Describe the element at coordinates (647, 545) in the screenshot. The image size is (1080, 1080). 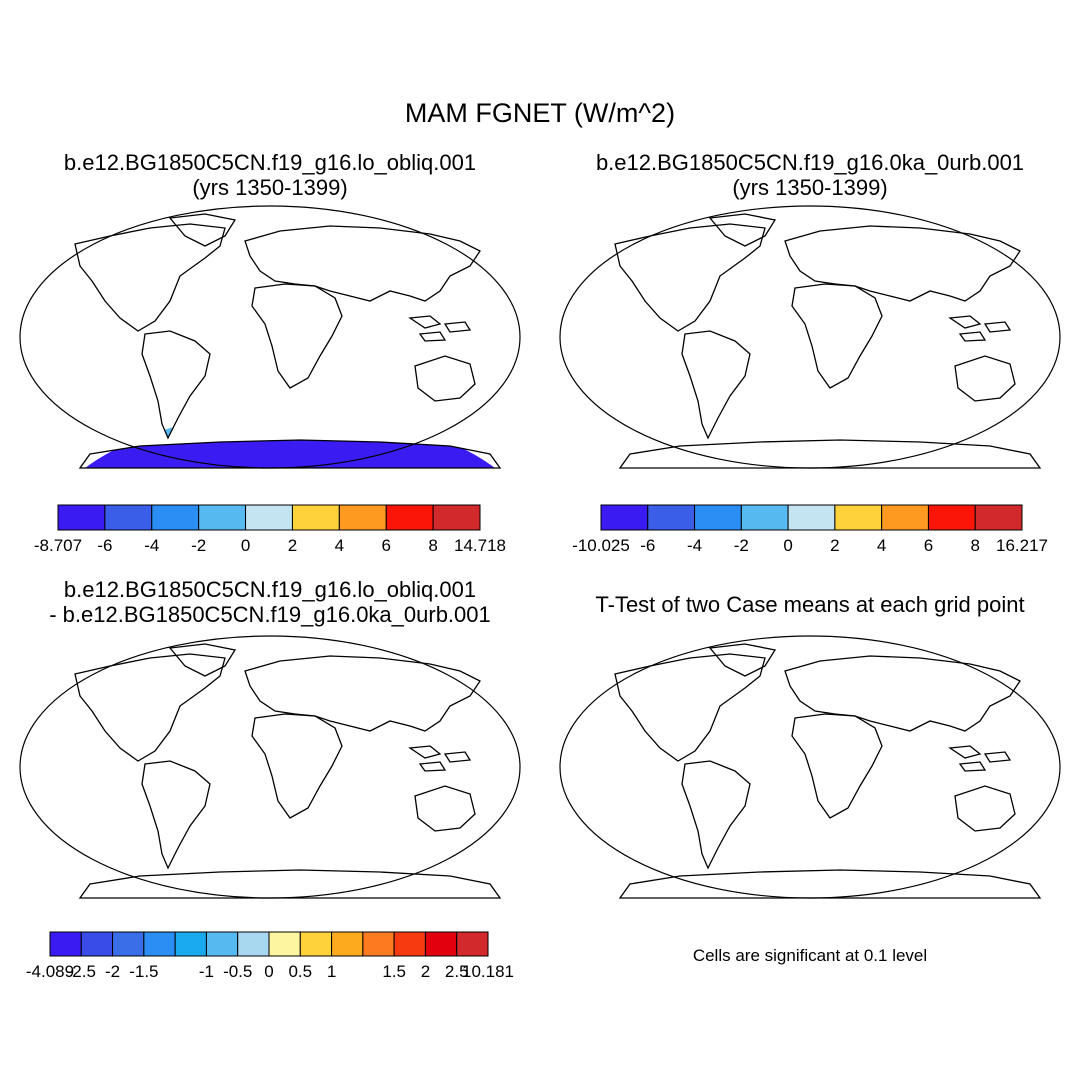
I see `colorbar-2-tick-label: -6` at that location.